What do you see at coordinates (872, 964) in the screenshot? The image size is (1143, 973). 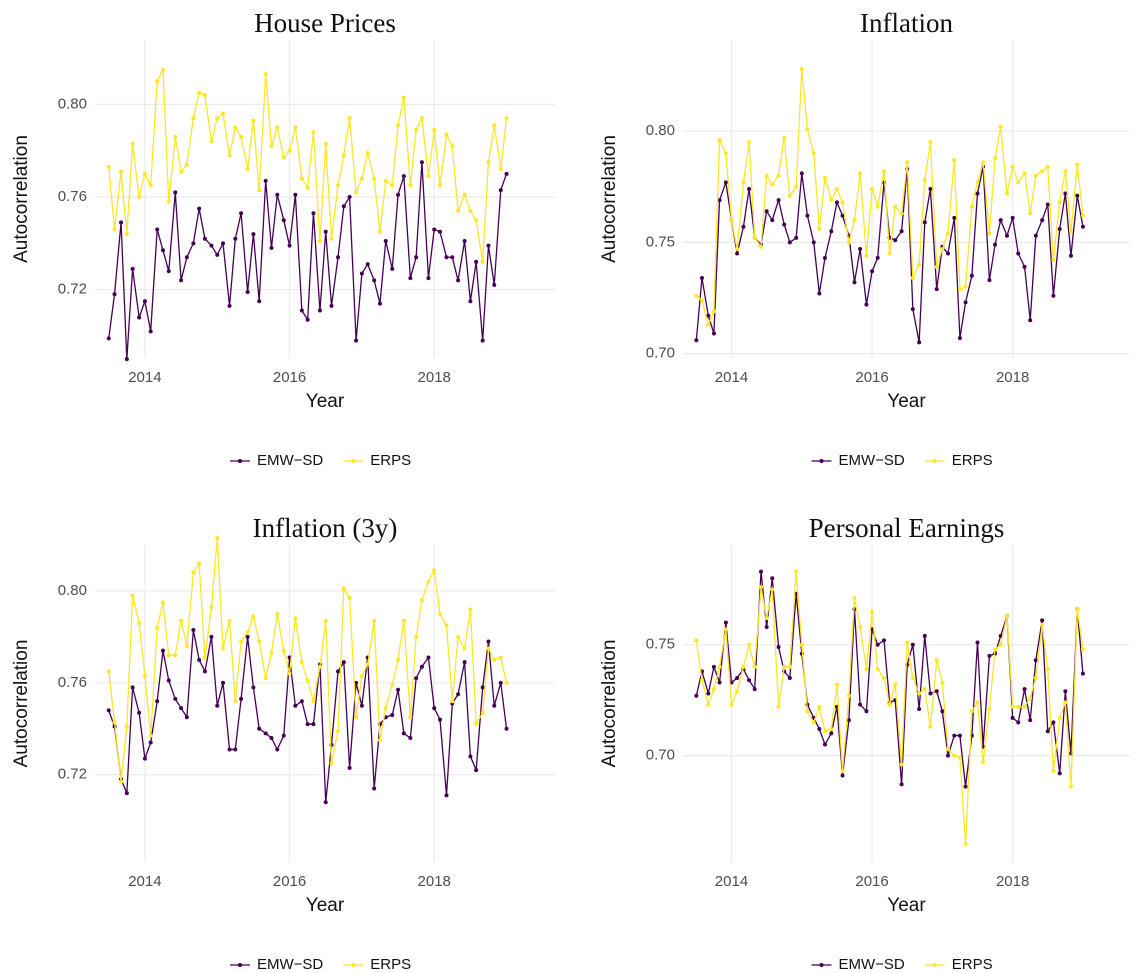 I see `legend-label: EMW−SD` at bounding box center [872, 964].